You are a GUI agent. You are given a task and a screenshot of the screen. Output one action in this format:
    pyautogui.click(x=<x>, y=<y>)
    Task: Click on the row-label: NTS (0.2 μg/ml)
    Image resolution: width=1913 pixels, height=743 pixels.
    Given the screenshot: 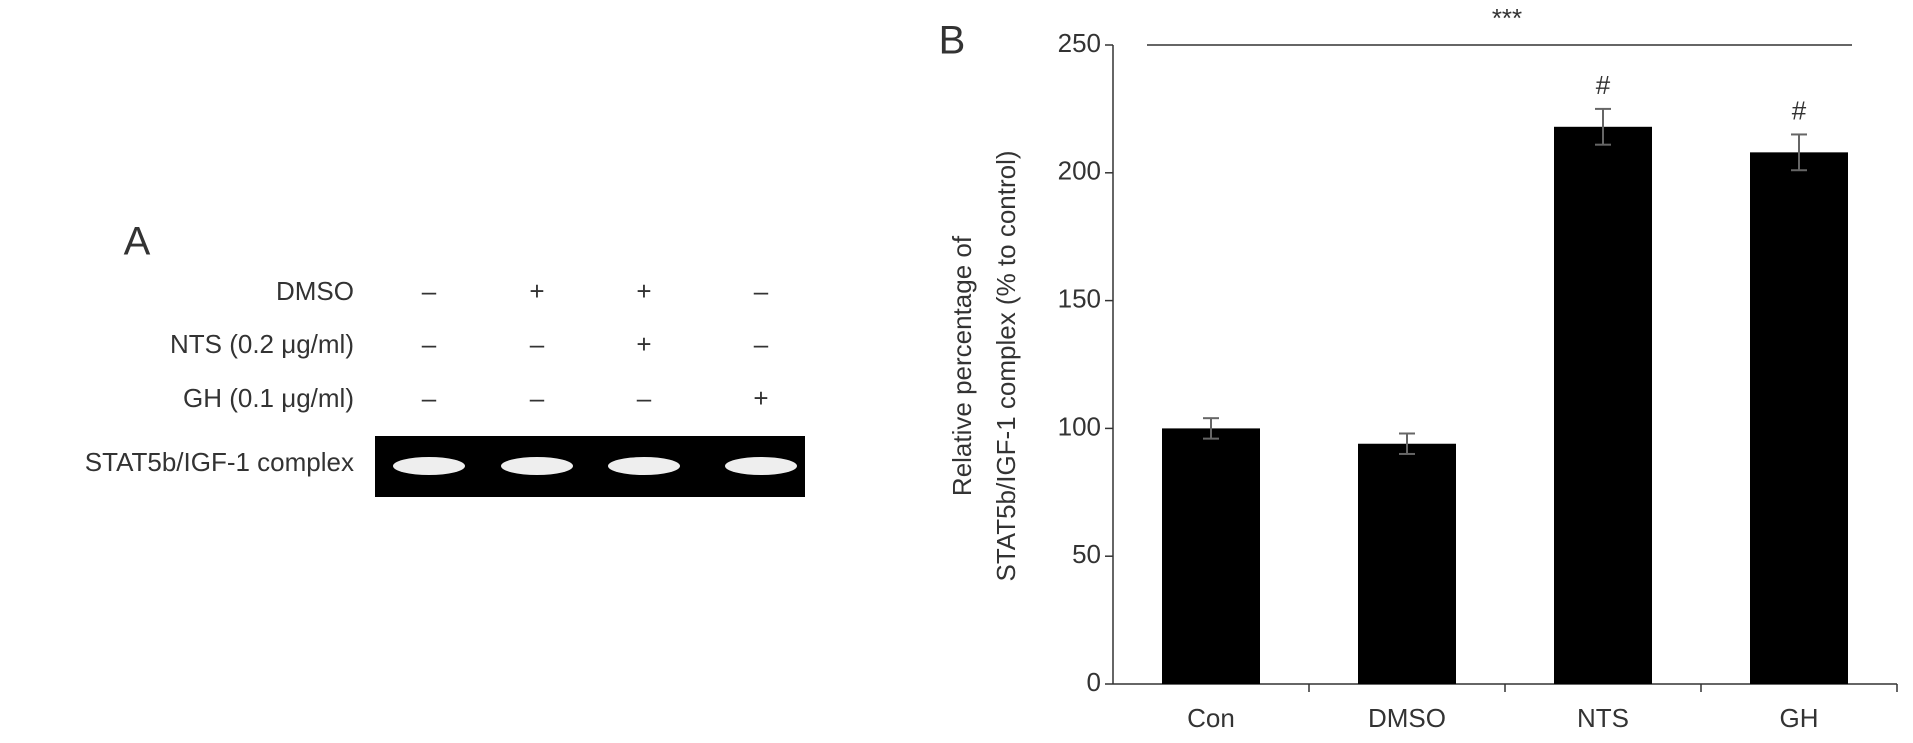 What is the action you would take?
    pyautogui.click(x=262, y=344)
    